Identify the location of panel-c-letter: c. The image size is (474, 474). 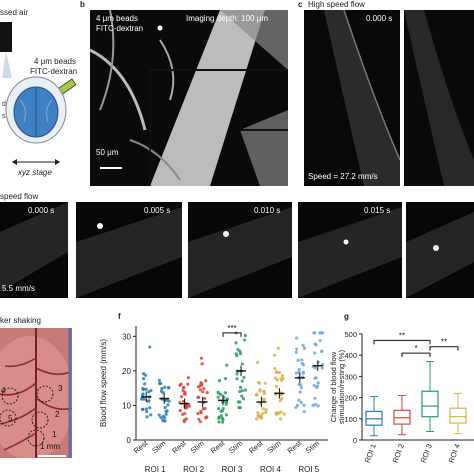
(300, 4).